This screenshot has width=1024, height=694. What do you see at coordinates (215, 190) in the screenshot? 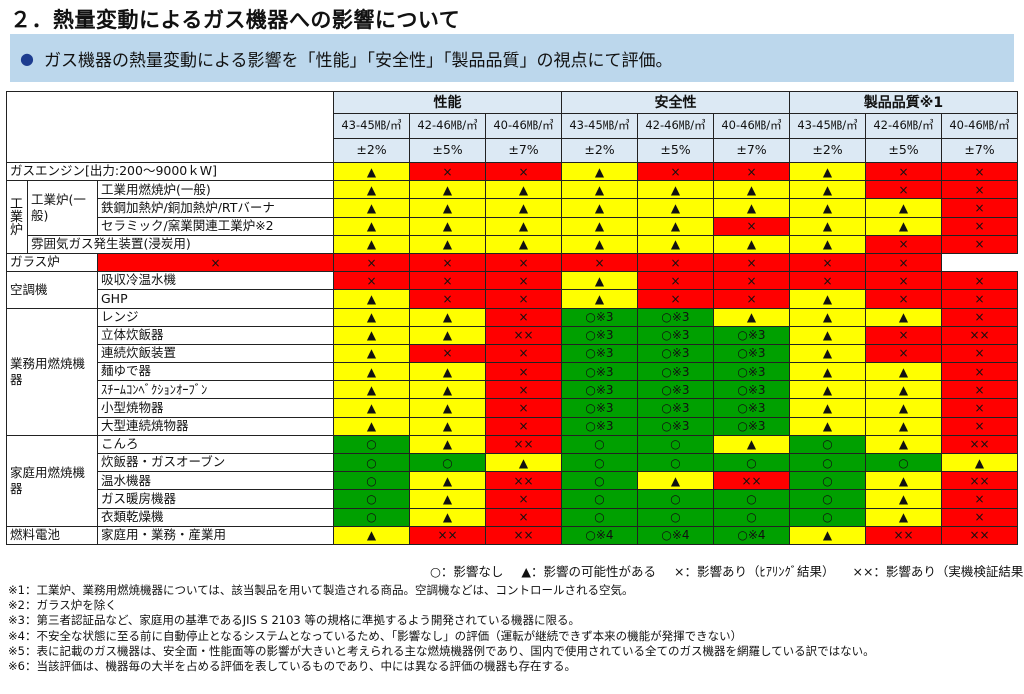
I see `row-label: 工業用燃焼炉(一般)` at bounding box center [215, 190].